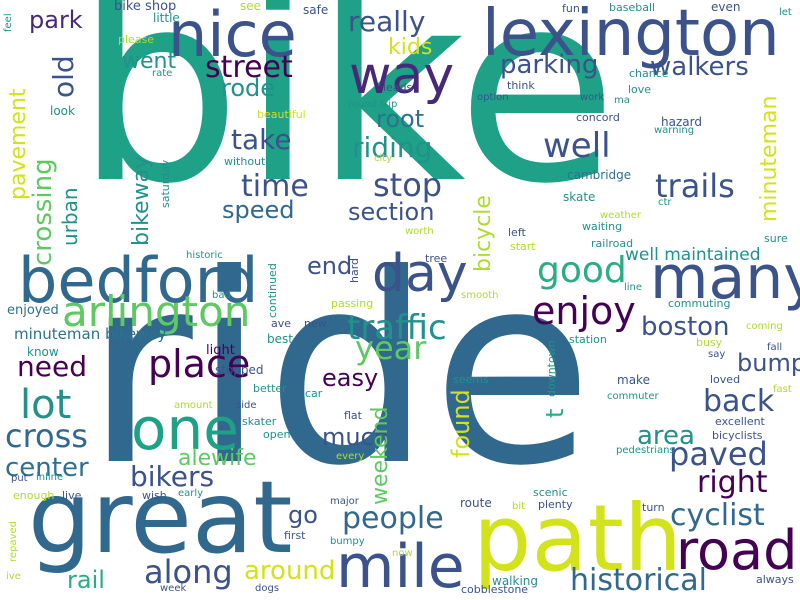 This screenshot has height=600, width=800. I want to click on word-option: option, so click(493, 97).